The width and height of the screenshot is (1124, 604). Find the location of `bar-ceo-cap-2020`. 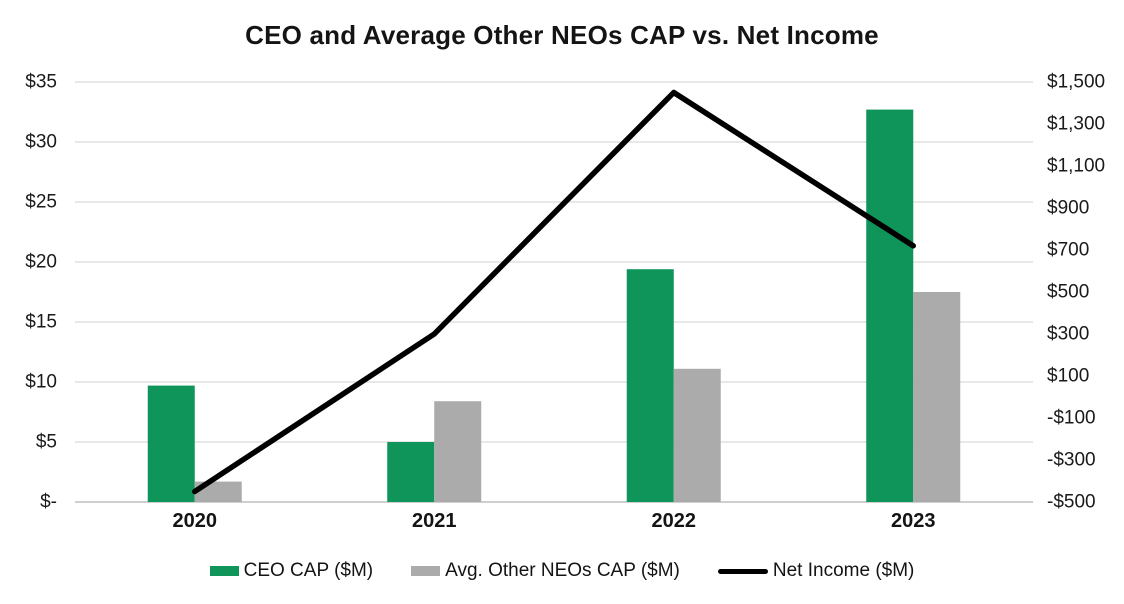

bar-ceo-cap-2020 is located at coordinates (171, 443).